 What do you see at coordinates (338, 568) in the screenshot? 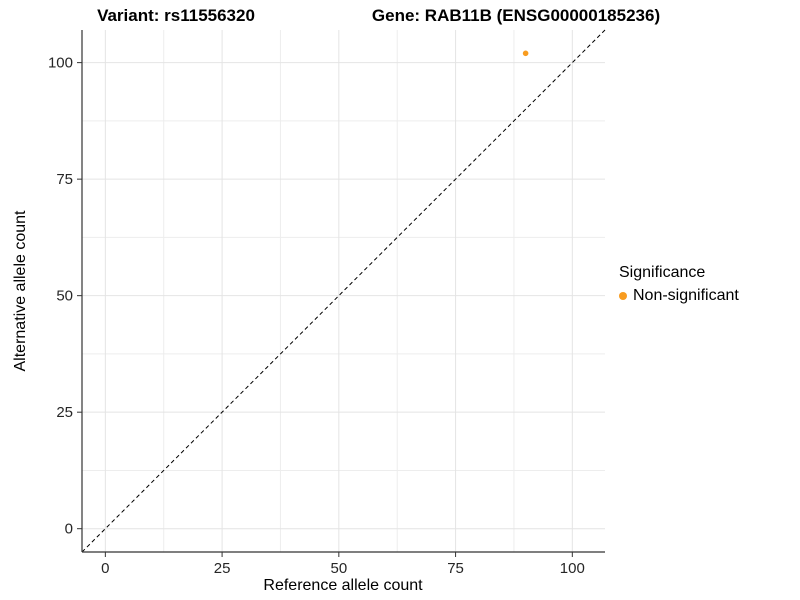
I see `x-tick-label: 50` at bounding box center [338, 568].